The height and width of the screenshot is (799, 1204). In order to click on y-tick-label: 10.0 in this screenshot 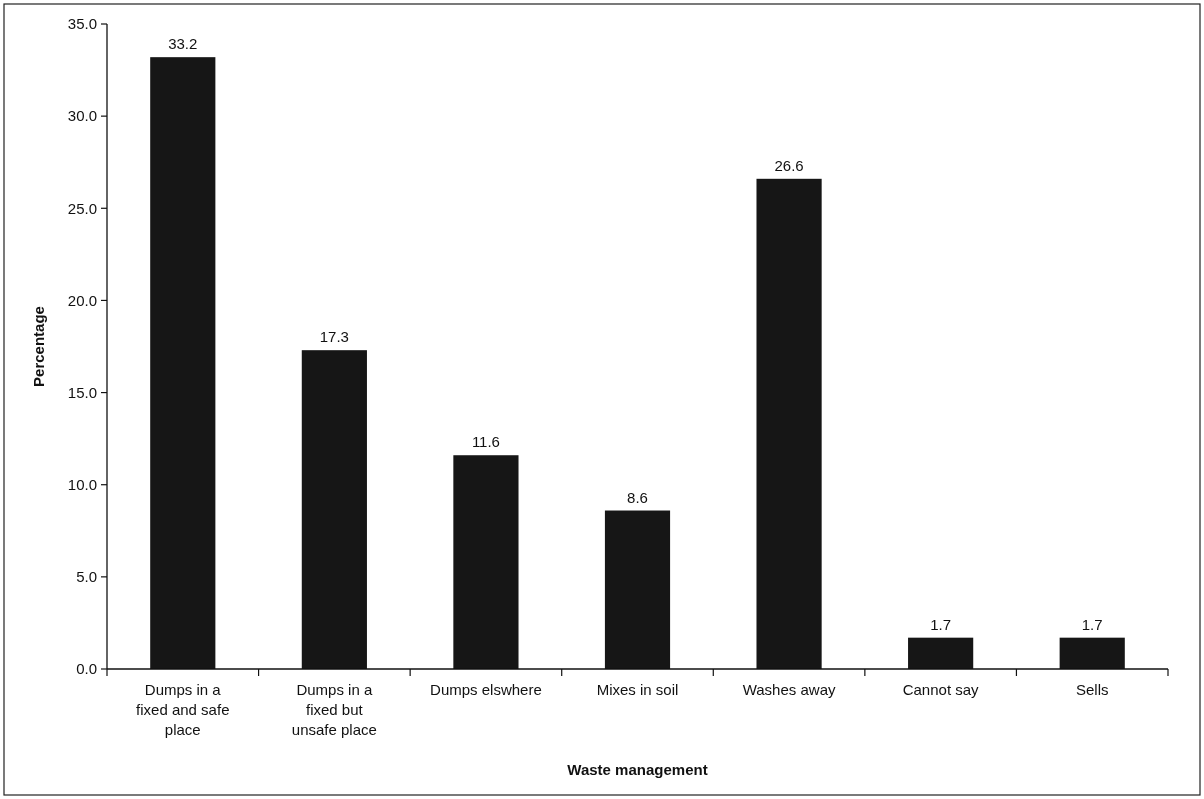, I will do `click(82, 484)`.